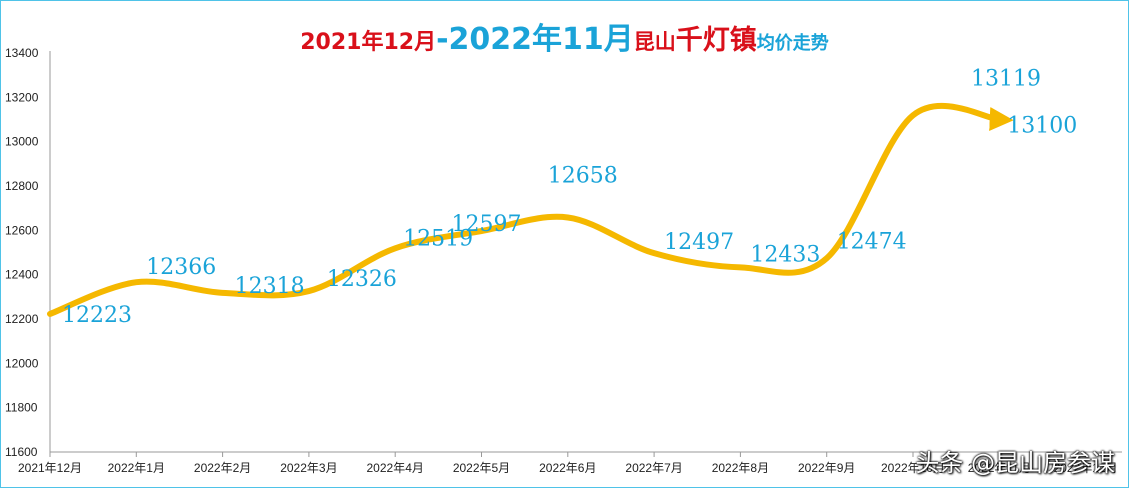 The height and width of the screenshot is (488, 1129). I want to click on title-city: 昆山, so click(654, 42).